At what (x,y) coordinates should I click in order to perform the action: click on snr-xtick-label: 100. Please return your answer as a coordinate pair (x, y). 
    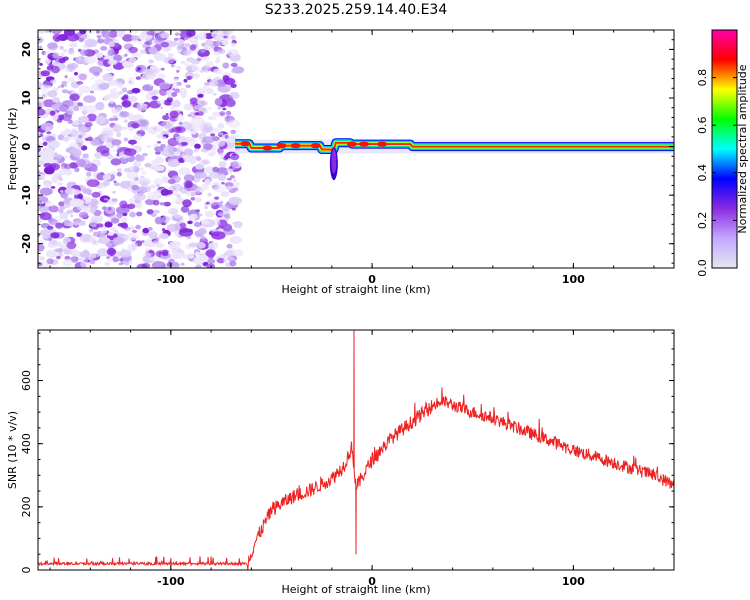
    Looking at the image, I should click on (573, 581).